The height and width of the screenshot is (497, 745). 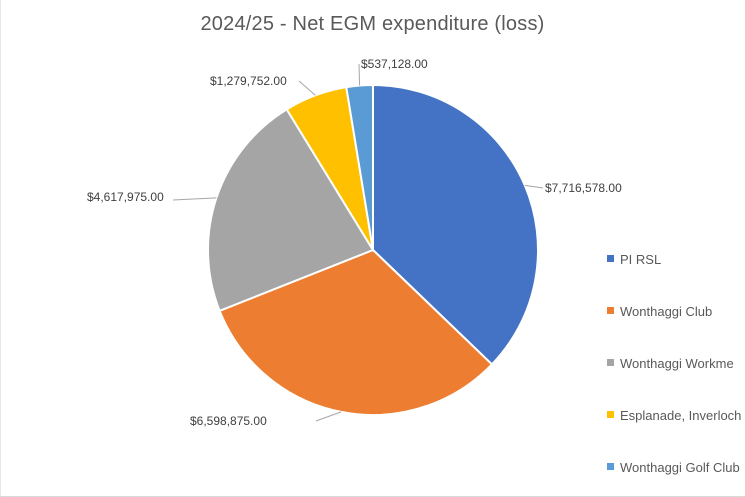 What do you see at coordinates (372, 24) in the screenshot?
I see `chart-title: 2024/25 - Net EGM expenditure (loss)` at bounding box center [372, 24].